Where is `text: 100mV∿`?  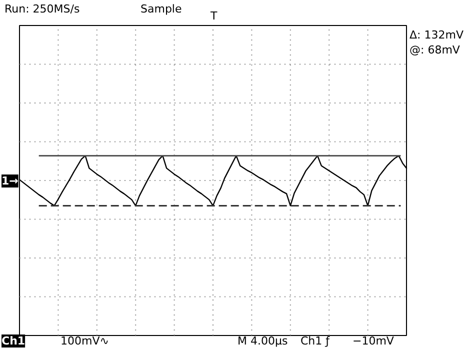
text: 100mV∿ is located at coordinates (84, 341).